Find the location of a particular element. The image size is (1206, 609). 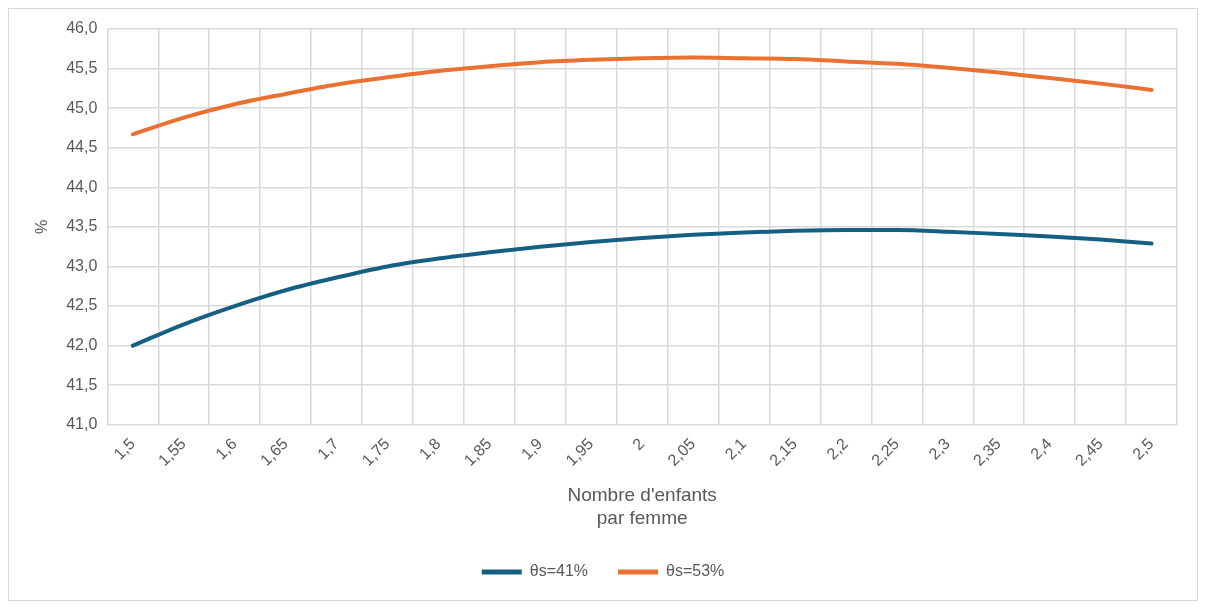

line-series is located at coordinates (642, 96).